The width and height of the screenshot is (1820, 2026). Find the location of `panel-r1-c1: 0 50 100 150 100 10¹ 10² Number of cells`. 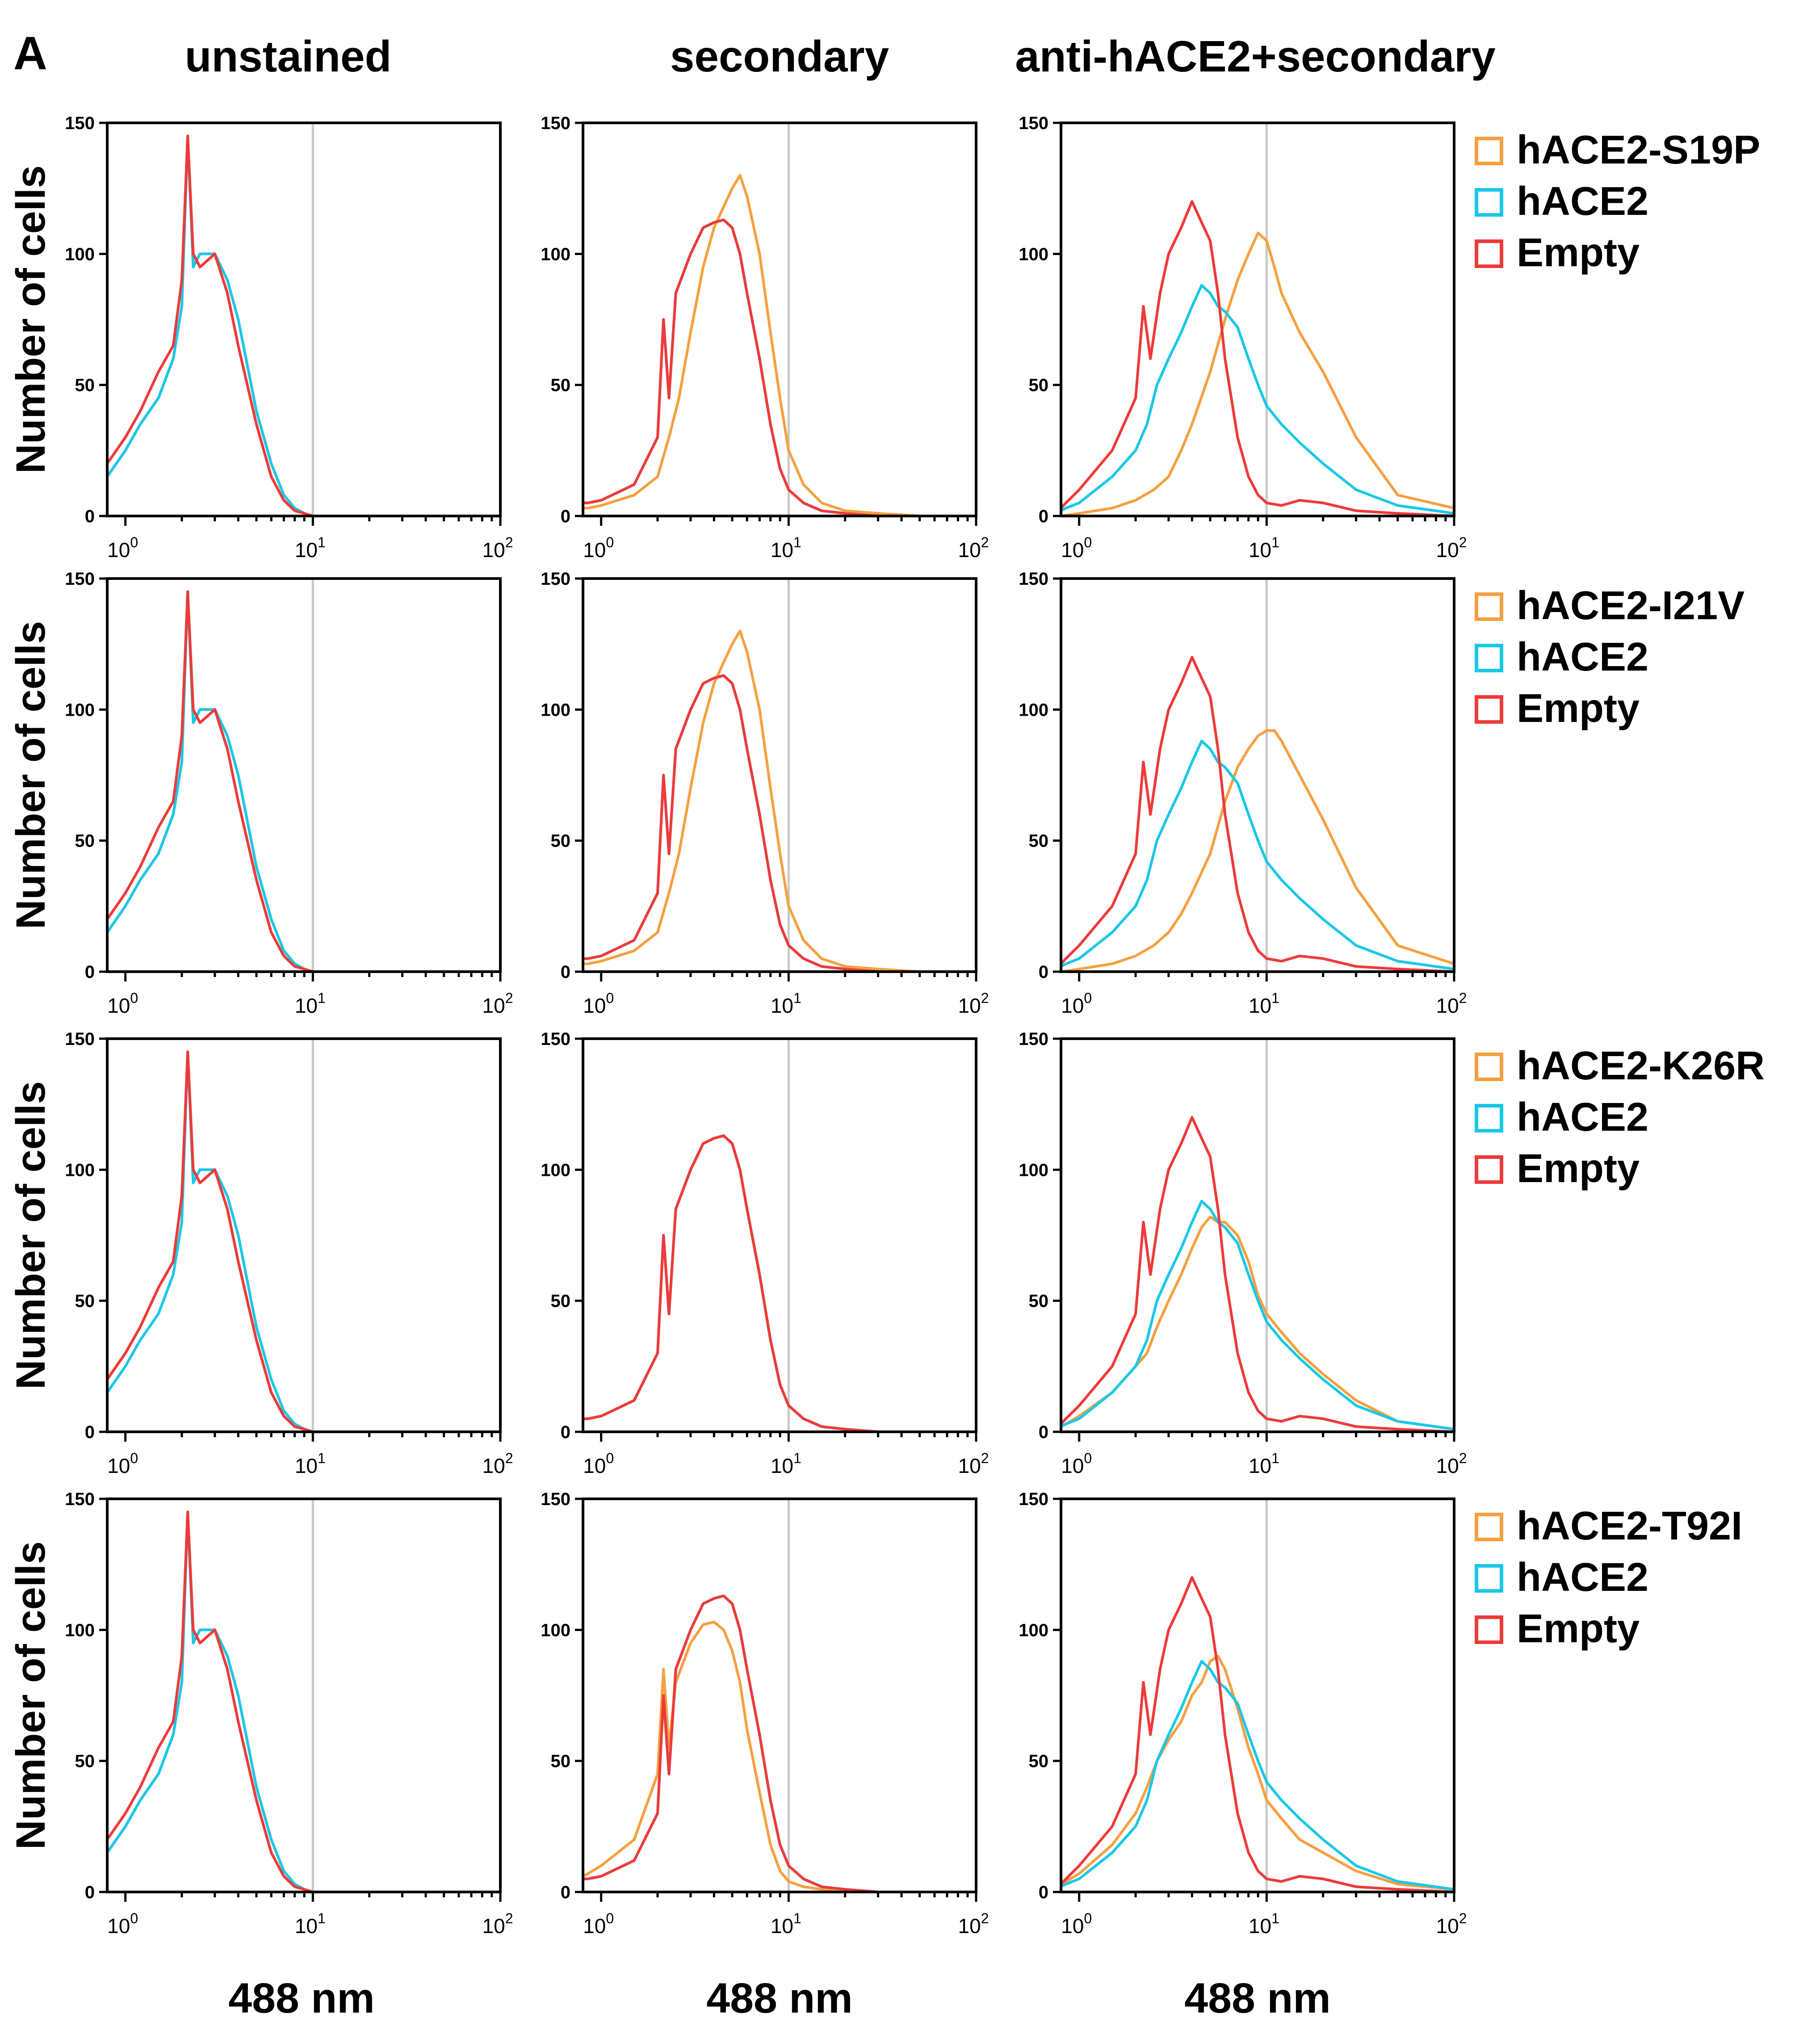

panel-r1-c1: 0 50 100 150 100 10¹ 10² Number of cells is located at coordinates (260, 337).